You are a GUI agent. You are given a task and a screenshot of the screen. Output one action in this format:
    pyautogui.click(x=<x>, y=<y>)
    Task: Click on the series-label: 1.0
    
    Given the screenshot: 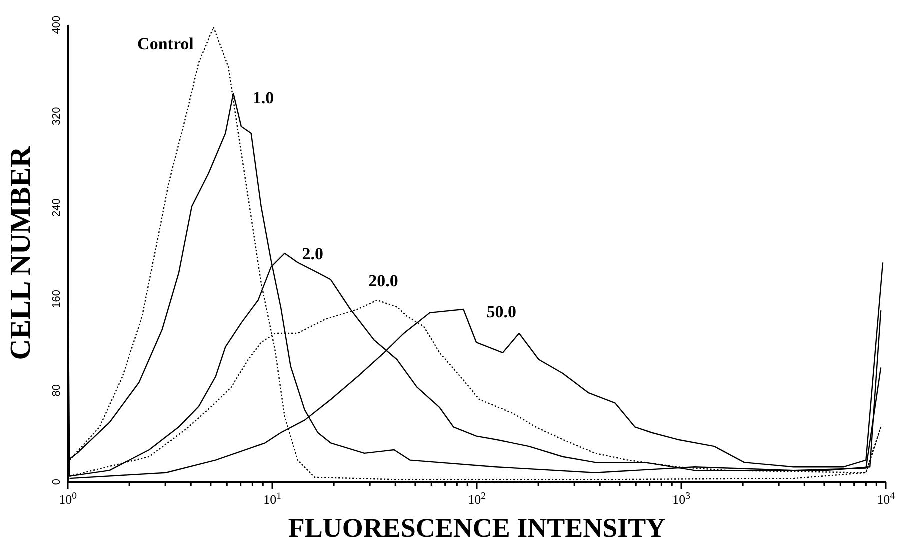 What is the action you would take?
    pyautogui.click(x=263, y=98)
    